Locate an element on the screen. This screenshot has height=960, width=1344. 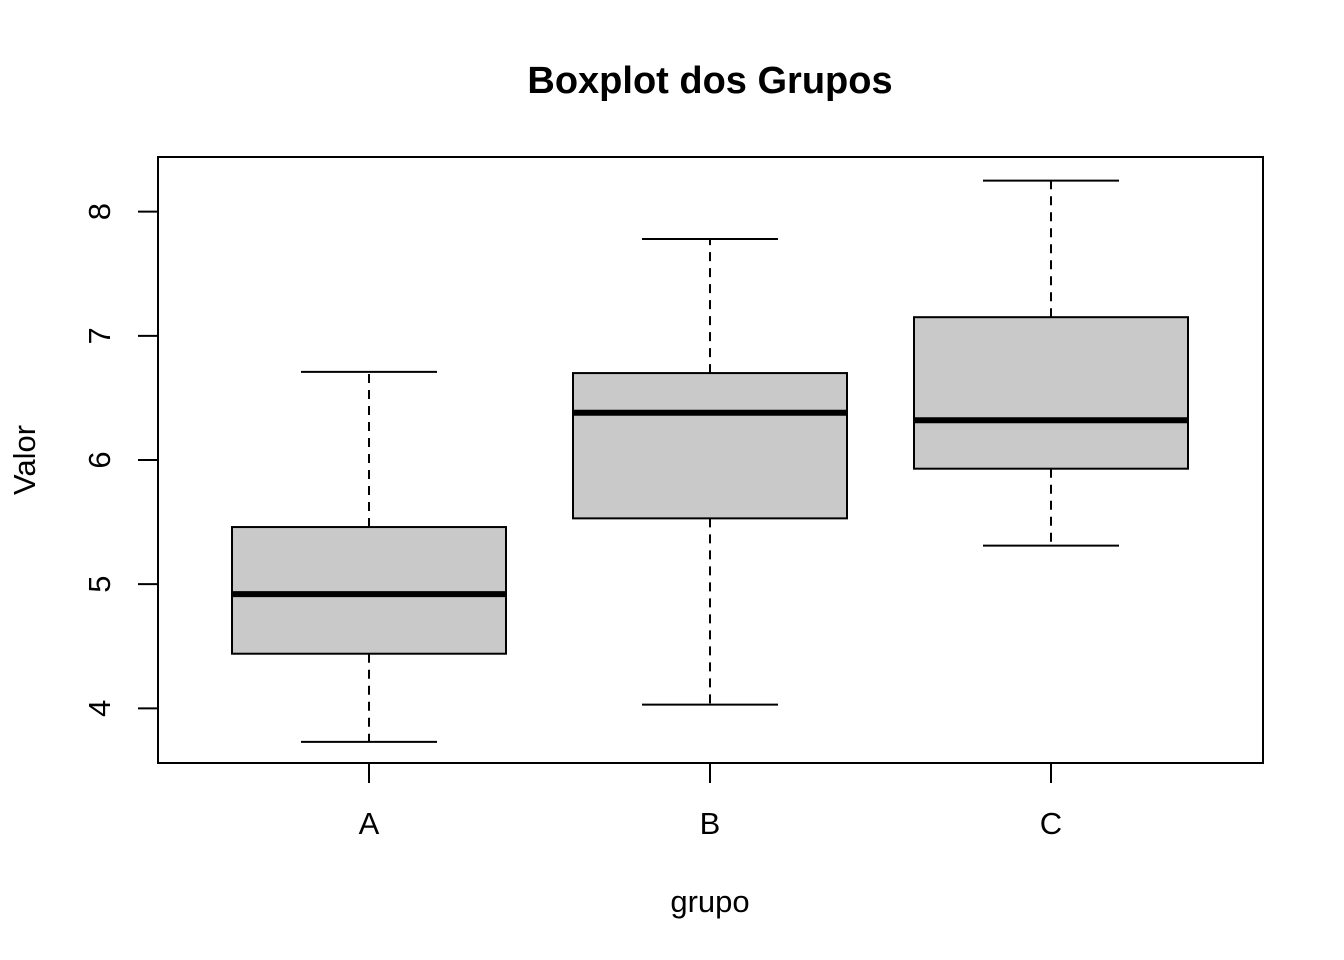
y-tick-label: 4 is located at coordinates (99, 708).